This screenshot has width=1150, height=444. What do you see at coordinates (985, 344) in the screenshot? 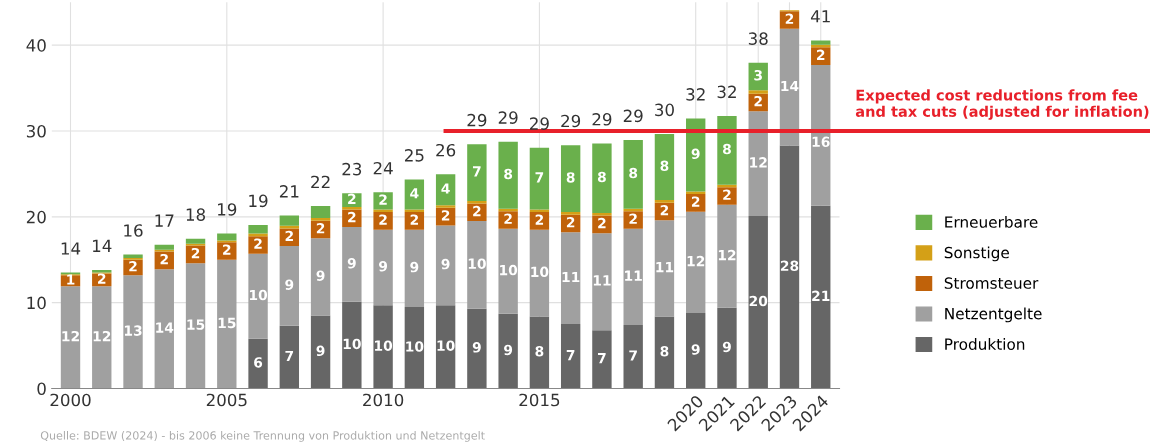
I see `legend-label: Produktion` at bounding box center [985, 344].